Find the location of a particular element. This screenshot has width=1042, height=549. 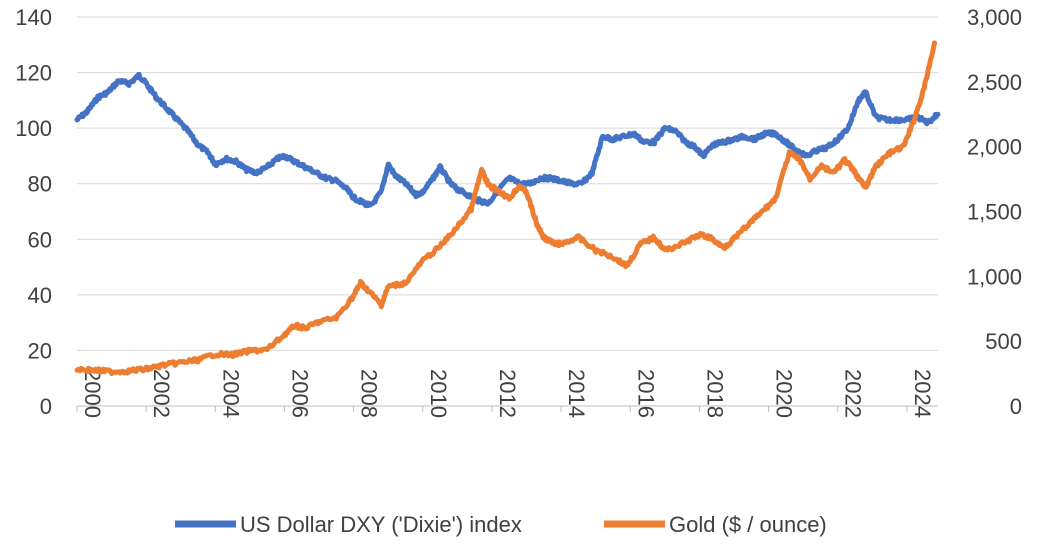

x-tick-label: 2000 is located at coordinates (92, 393).